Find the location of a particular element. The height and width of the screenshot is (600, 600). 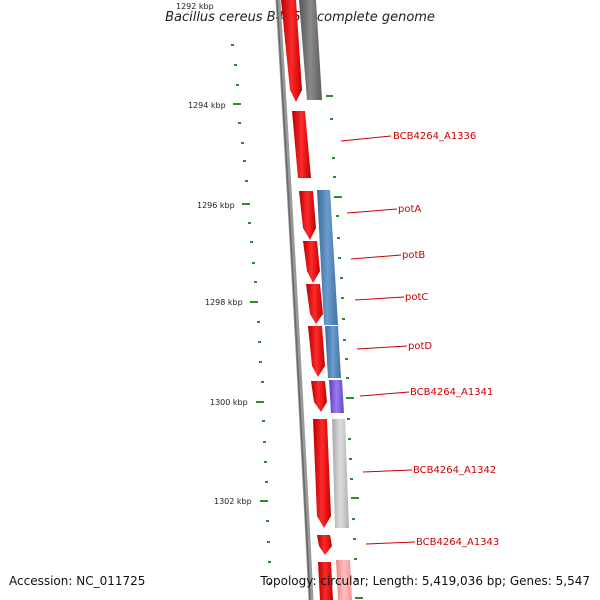

gene-label-bcb4264-a1336: BCB4264_A1336 is located at coordinates (434, 136).